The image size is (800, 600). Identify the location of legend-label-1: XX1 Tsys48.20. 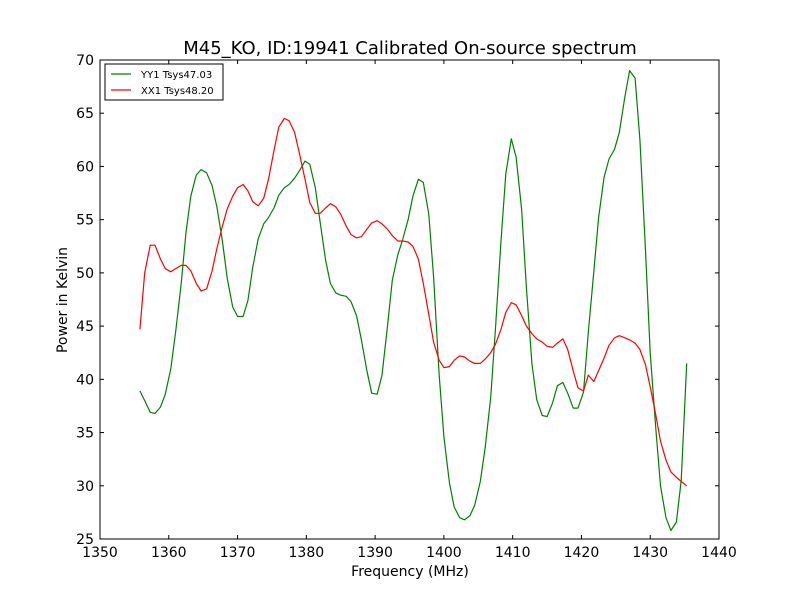
(177, 91).